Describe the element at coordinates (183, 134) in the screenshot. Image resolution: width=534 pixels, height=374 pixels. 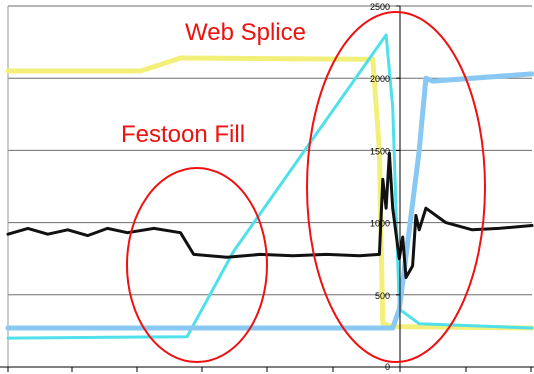
I see `annotation-festoon-fill: Festoon Fill` at that location.